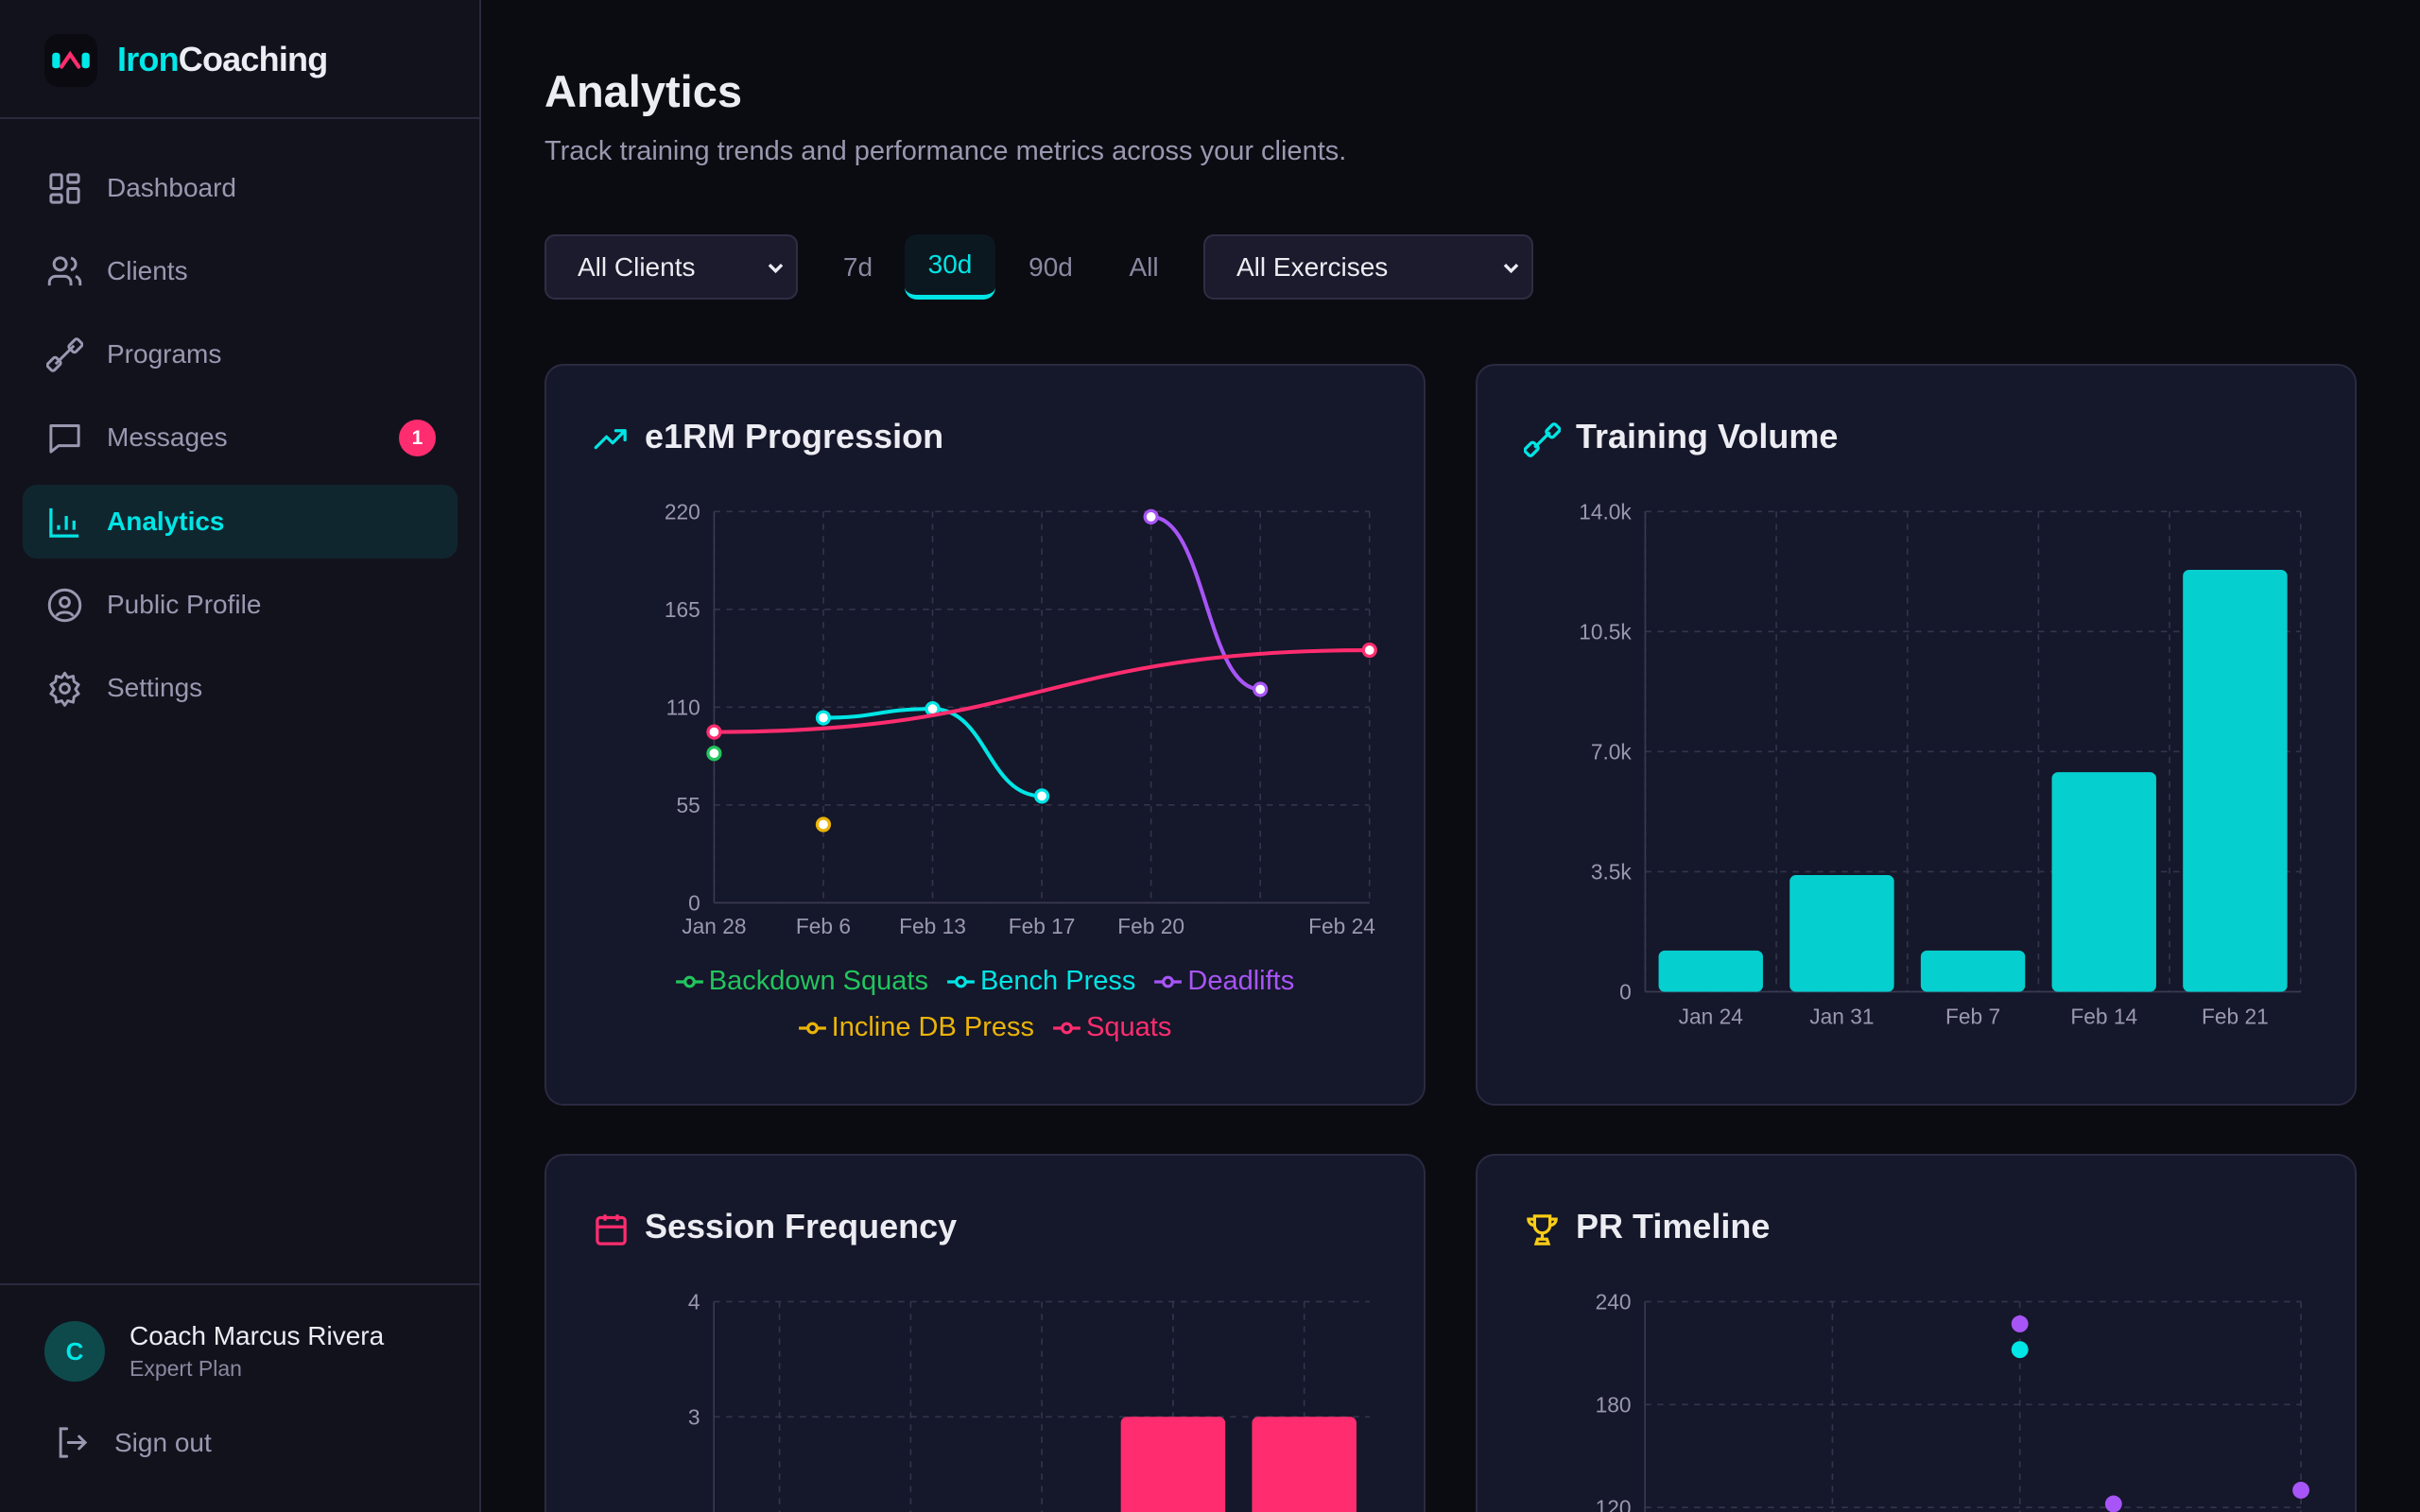 This screenshot has width=2420, height=1512. I want to click on sidebar-item-clients: Clients, so click(241, 271).